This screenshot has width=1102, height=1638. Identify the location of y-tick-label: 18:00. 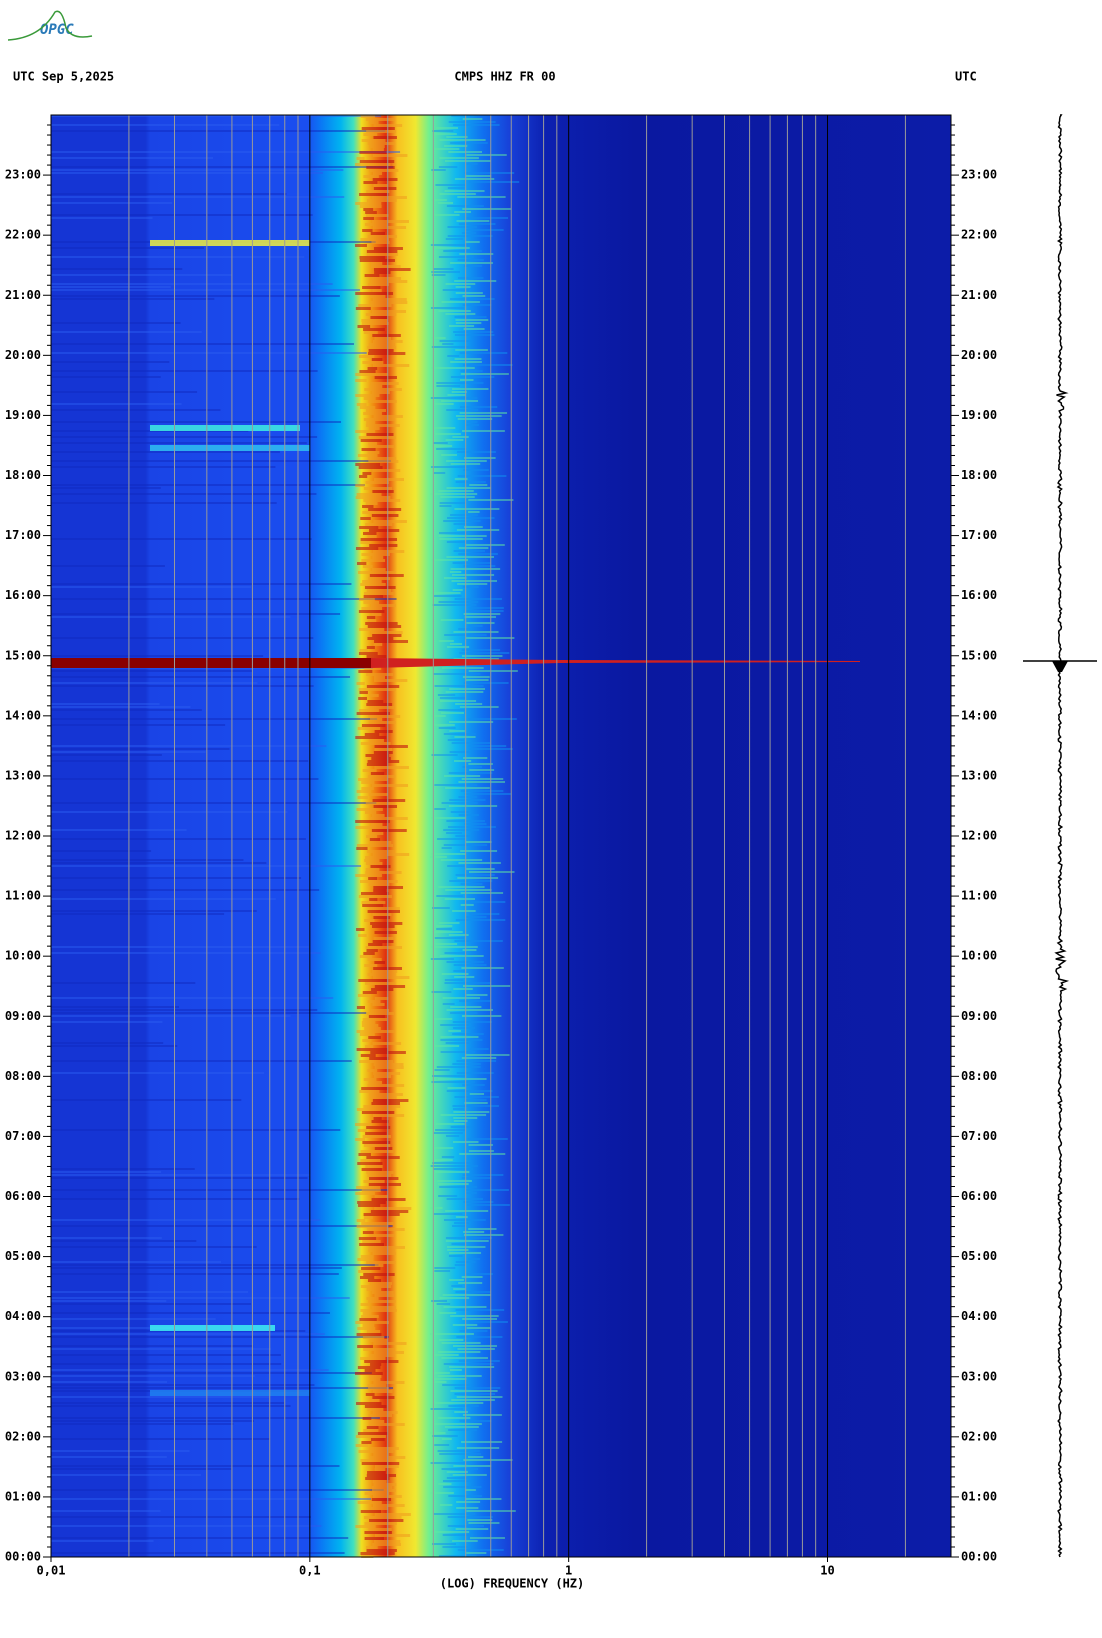
(23, 475).